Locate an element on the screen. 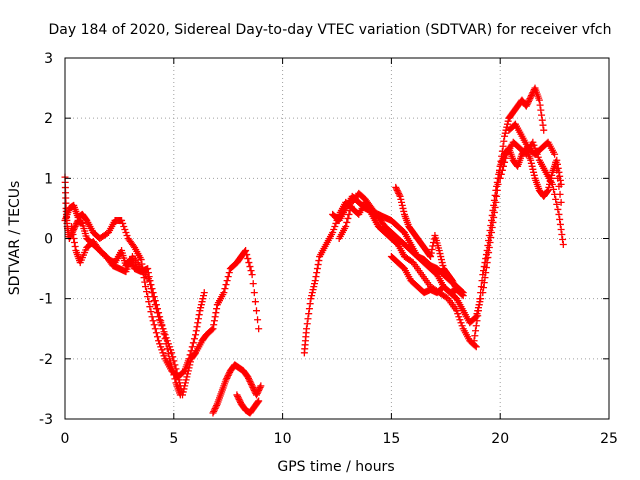 The height and width of the screenshot is (480, 640). y-tick-label: -3 is located at coordinates (46, 420).